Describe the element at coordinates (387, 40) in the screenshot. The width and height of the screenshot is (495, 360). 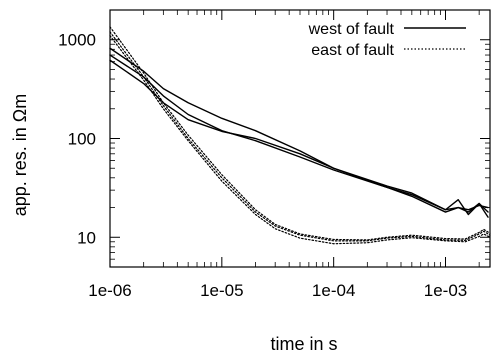
I see `legend: west of fault east of fault` at that location.